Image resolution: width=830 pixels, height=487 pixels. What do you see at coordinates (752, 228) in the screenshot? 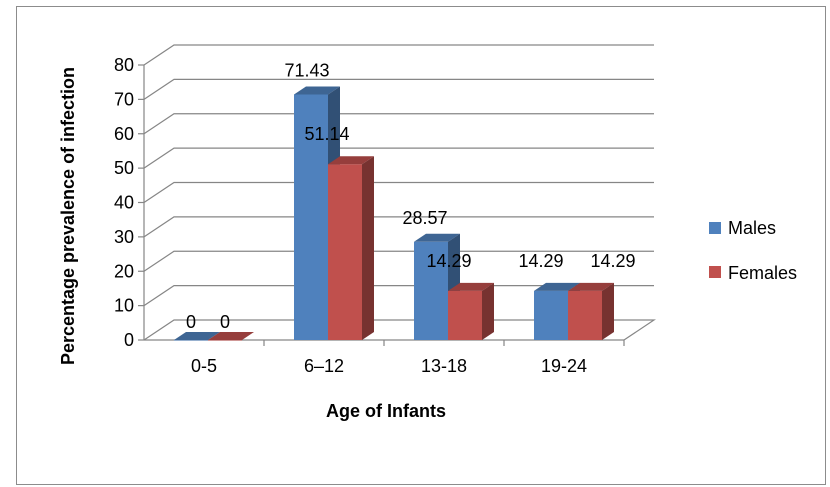
I see `legend-label-males: Males` at bounding box center [752, 228].